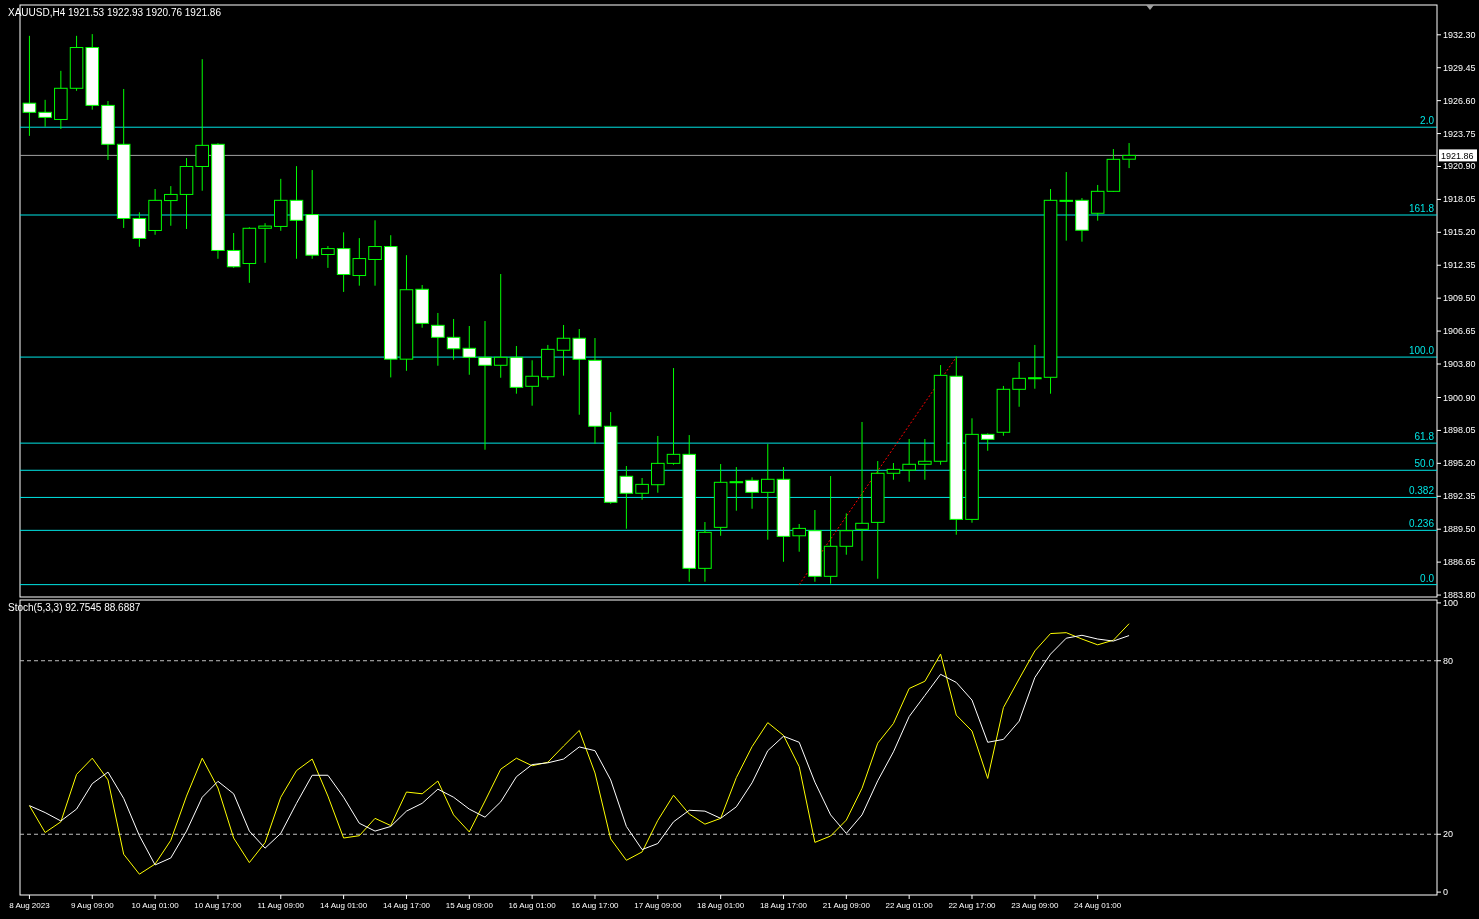  What do you see at coordinates (1459, 265) in the screenshot?
I see `y-tick-label: 1912.35` at bounding box center [1459, 265].